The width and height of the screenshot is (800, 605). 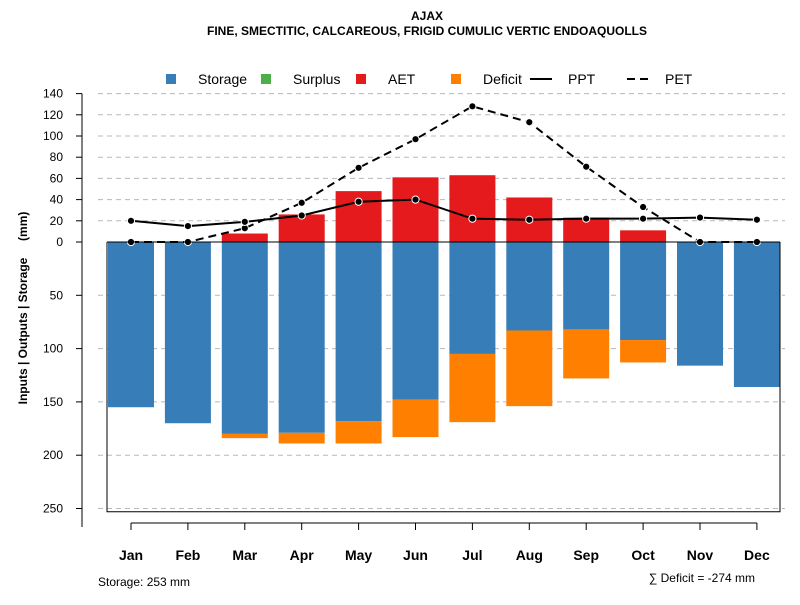 I want to click on legend-swatch-surplus, so click(x=266, y=79).